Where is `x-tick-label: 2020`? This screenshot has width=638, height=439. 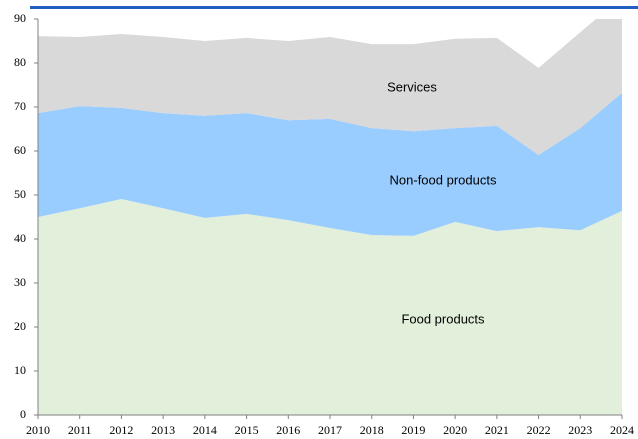
x-tick-label: 2020 is located at coordinates (455, 430).